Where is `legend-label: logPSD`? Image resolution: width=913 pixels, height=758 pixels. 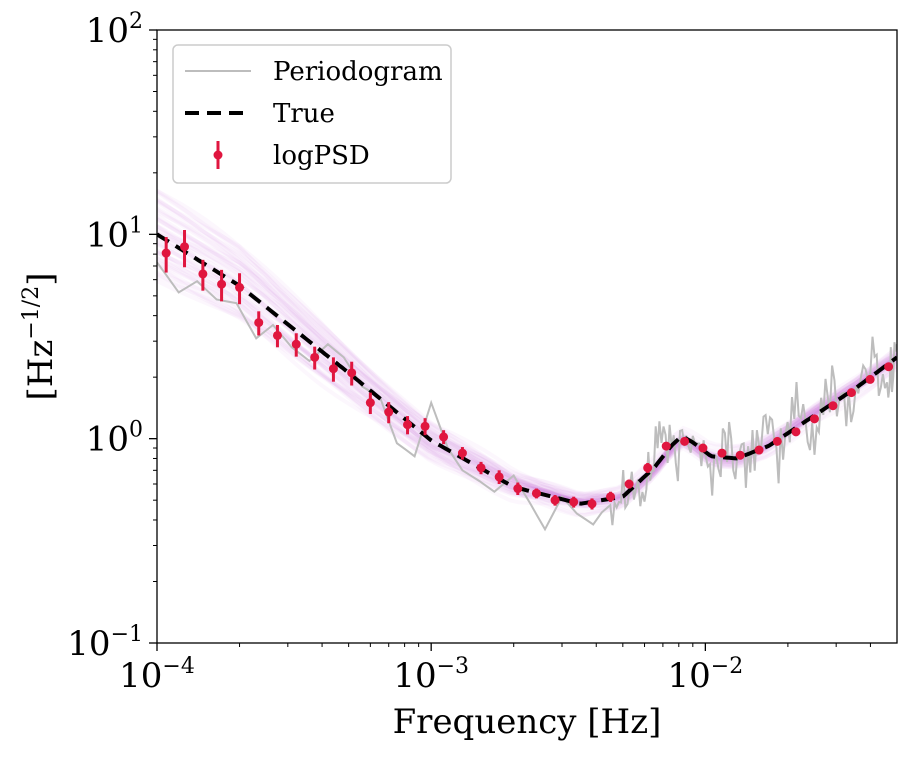 legend-label: logPSD is located at coordinates (321, 156).